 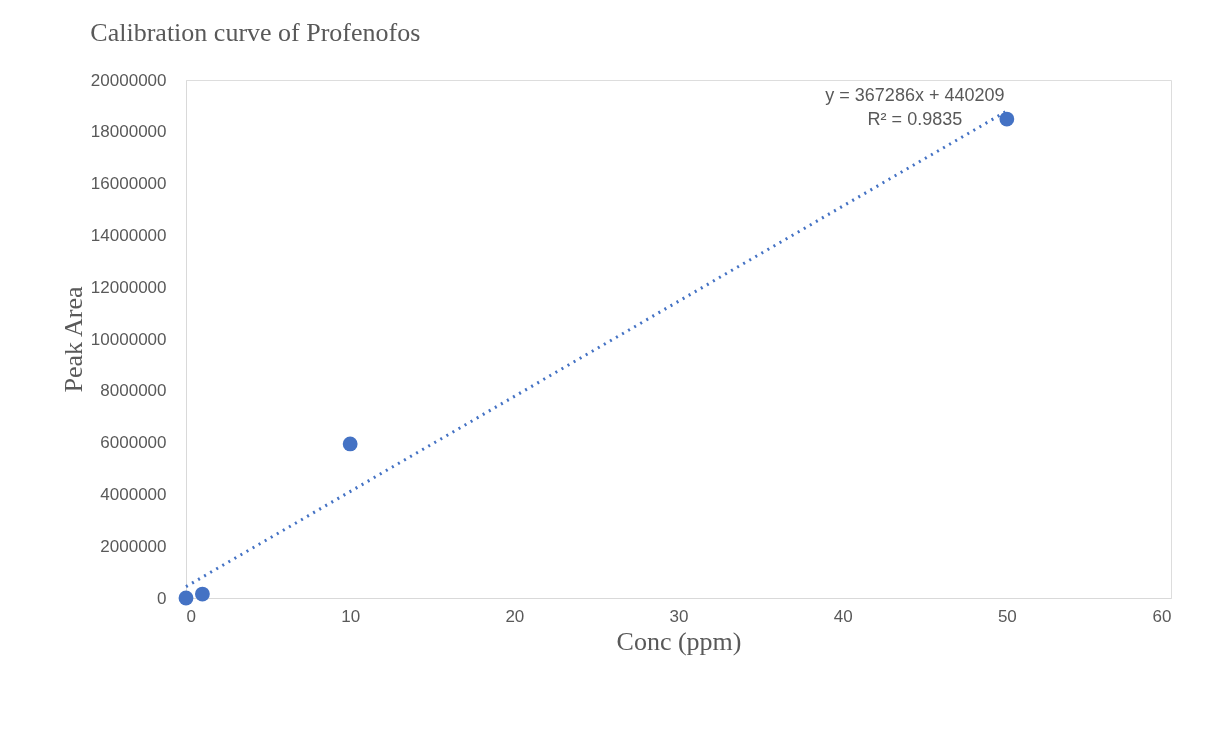 What do you see at coordinates (128, 339) in the screenshot?
I see `y-tick-label: 10000000` at bounding box center [128, 339].